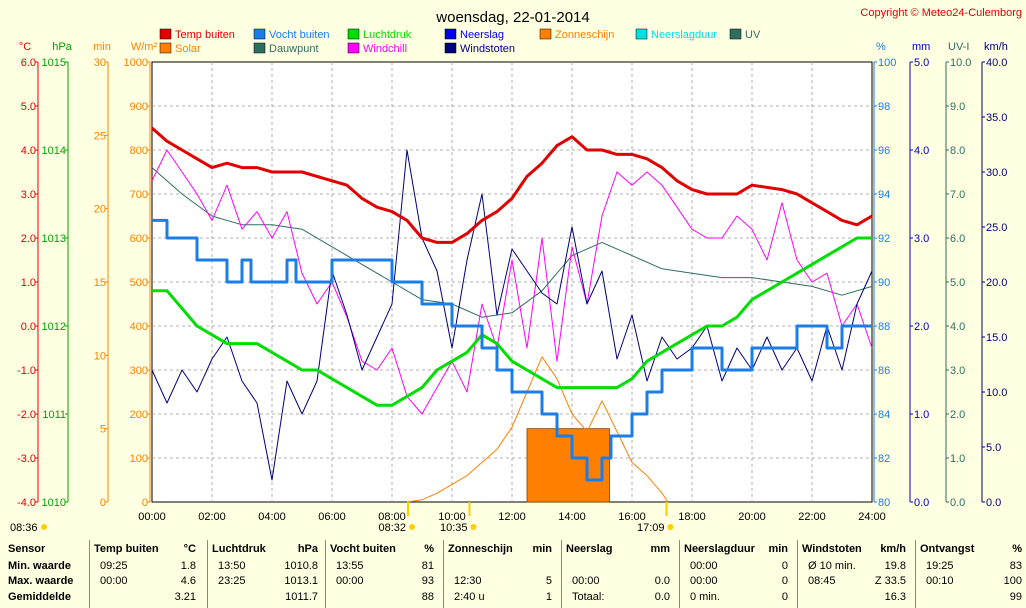 The height and width of the screenshot is (608, 1026). What do you see at coordinates (205, 35) in the screenshot?
I see `legend-label: Temp buiten` at bounding box center [205, 35].